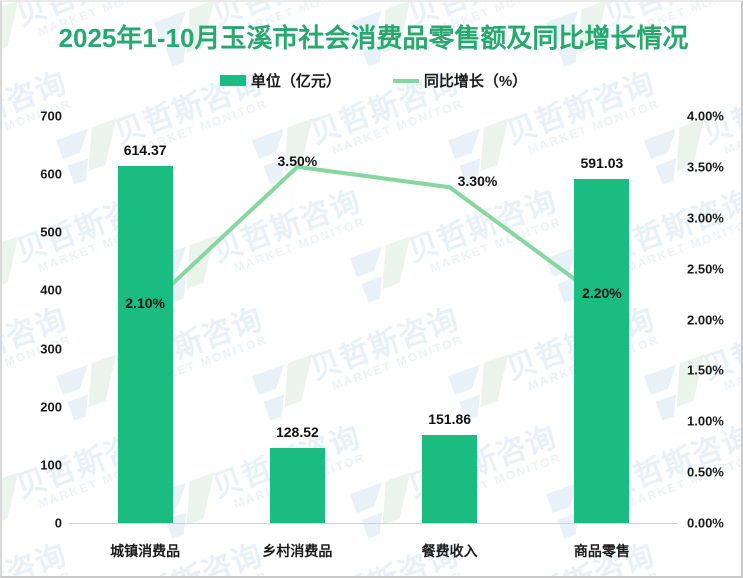 This screenshot has height=578, width=743. I want to click on y-axis-right-tick: 4.00%, so click(705, 116).